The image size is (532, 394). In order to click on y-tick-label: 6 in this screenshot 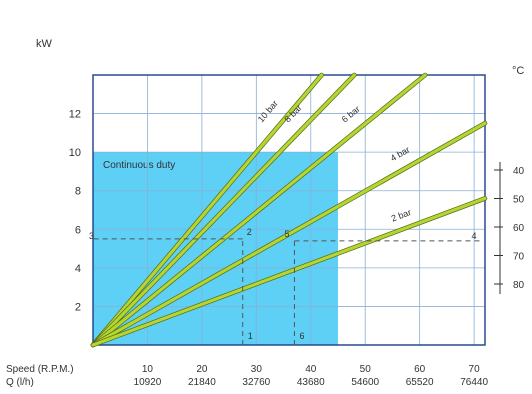, I will do `click(78, 230)`.